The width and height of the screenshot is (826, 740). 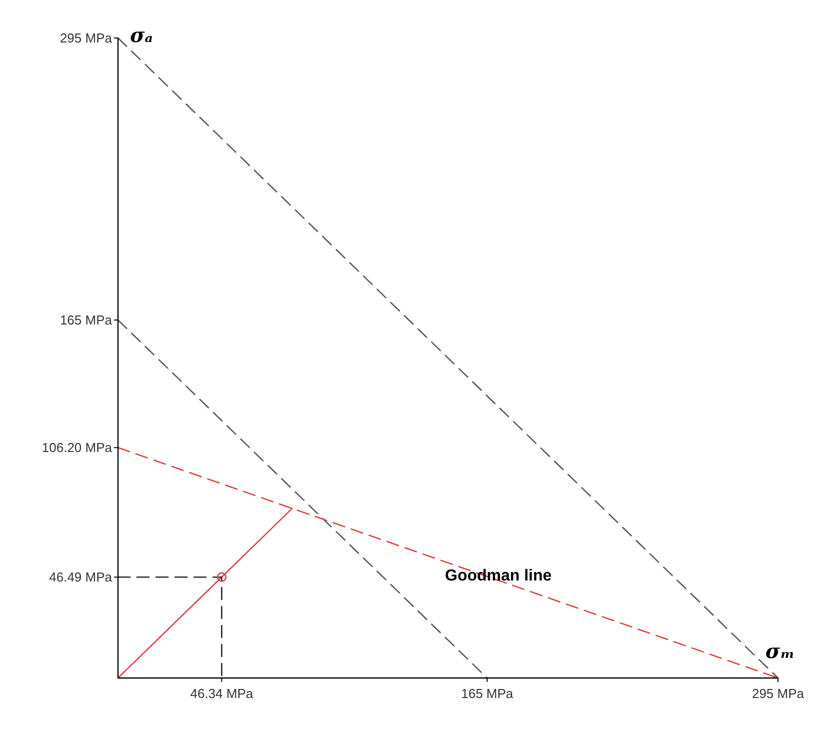 What do you see at coordinates (498, 575) in the screenshot?
I see `annotation: Goodman line` at bounding box center [498, 575].